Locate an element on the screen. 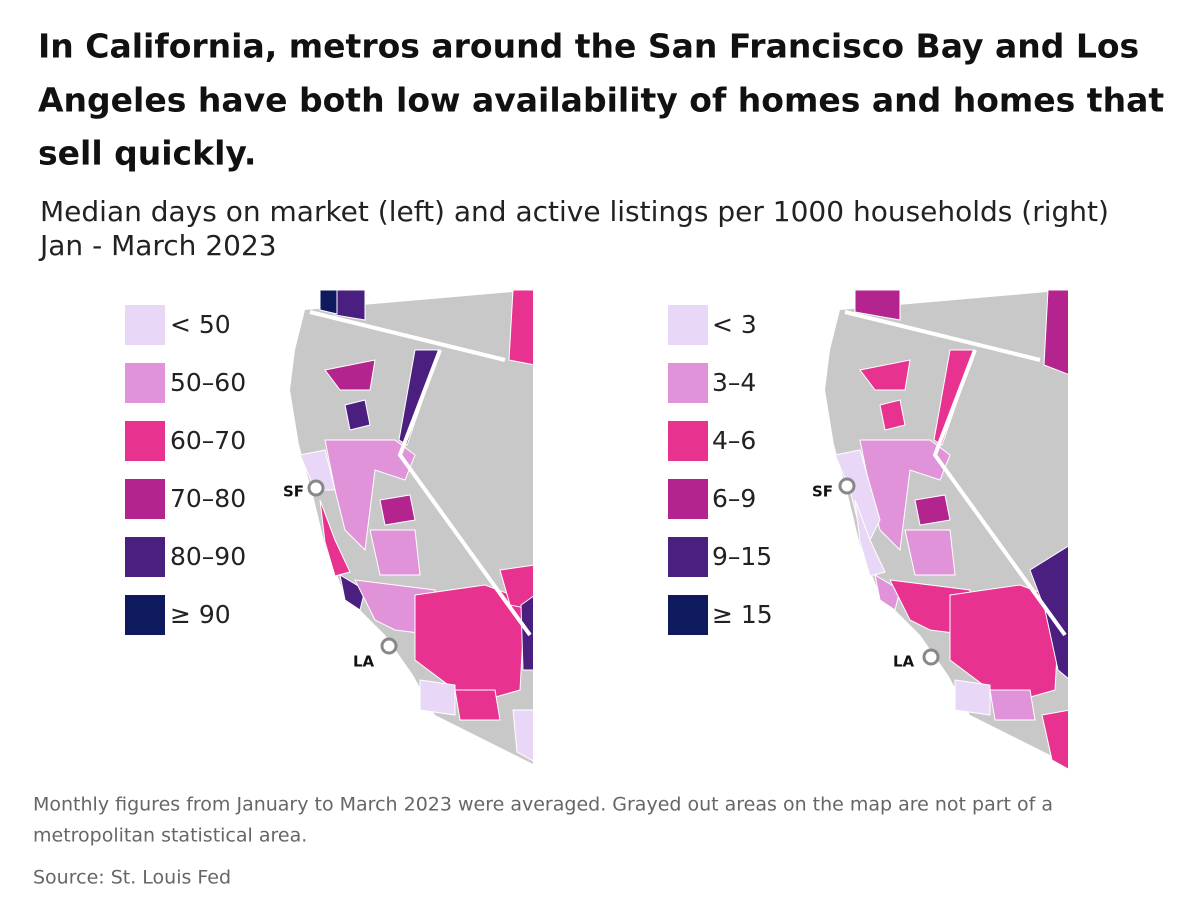 This screenshot has height=914, width=1200. legend-label: ≥ 90 is located at coordinates (200, 614).